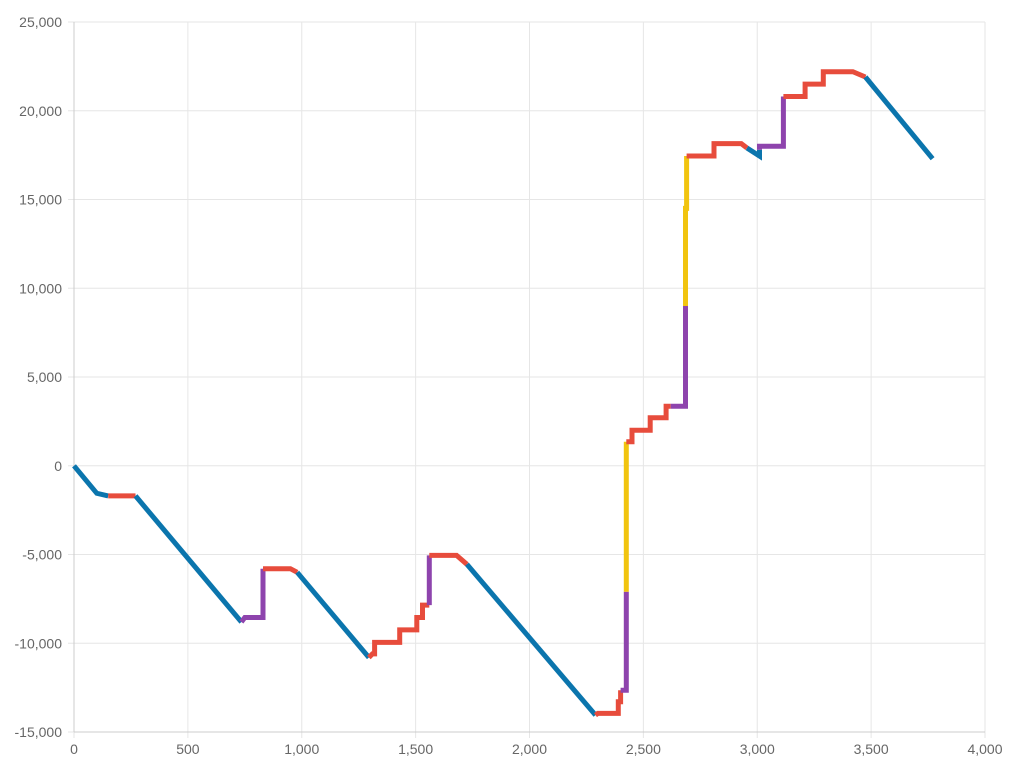 This screenshot has width=1024, height=780. I want to click on y-tick-label: 15,000, so click(40, 200).